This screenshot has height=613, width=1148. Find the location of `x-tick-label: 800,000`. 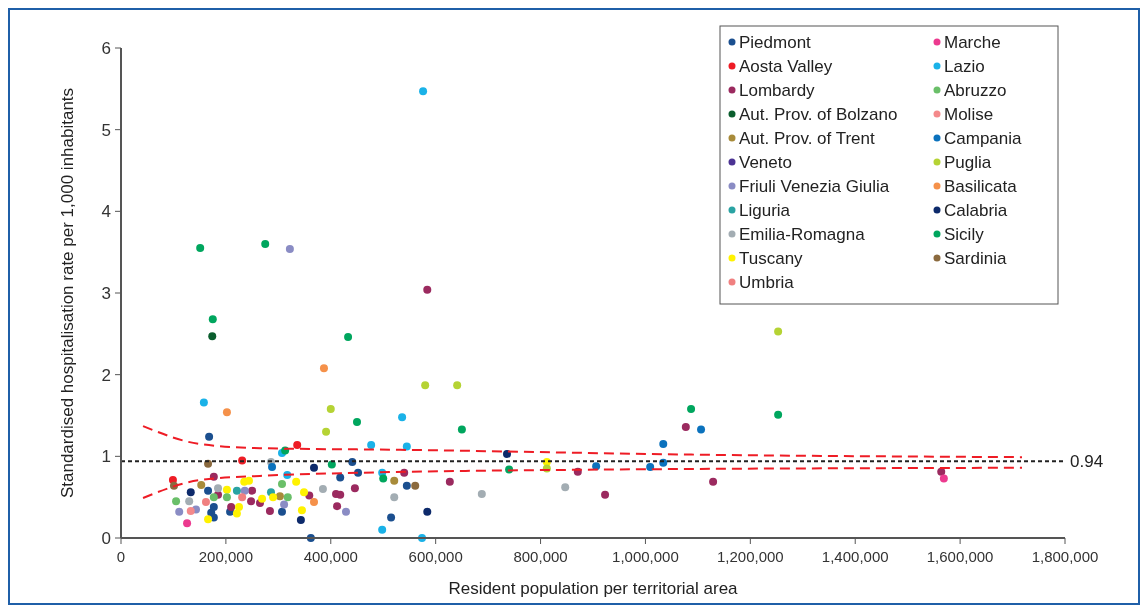

x-tick-label: 800,000 is located at coordinates (540, 556).